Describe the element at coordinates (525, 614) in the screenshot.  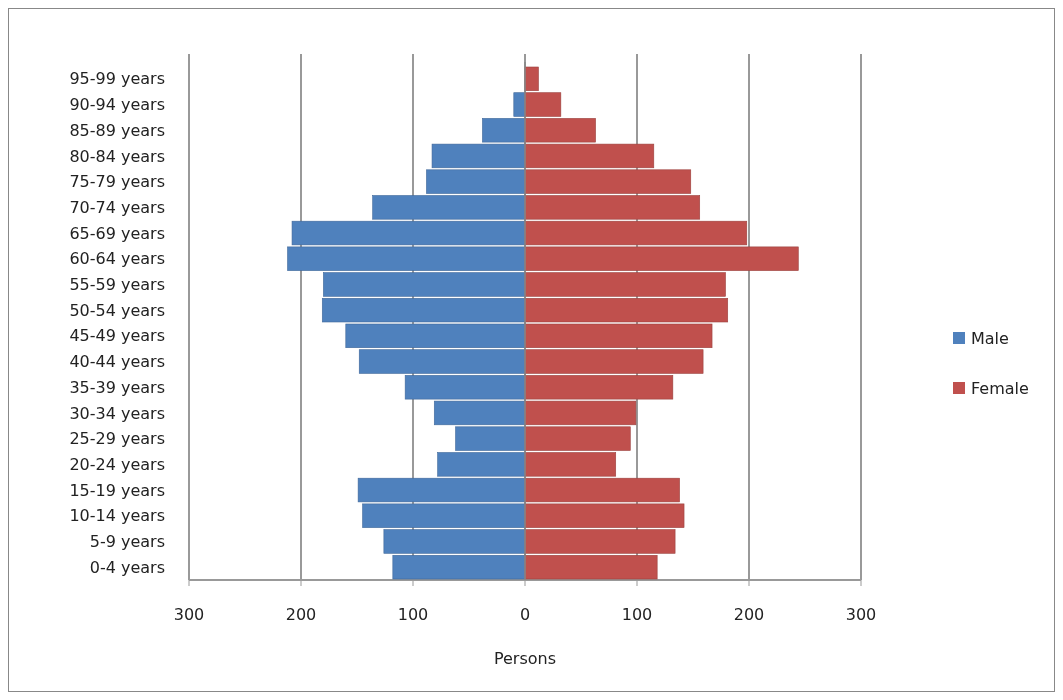
I see `x-tick-label: 0` at that location.